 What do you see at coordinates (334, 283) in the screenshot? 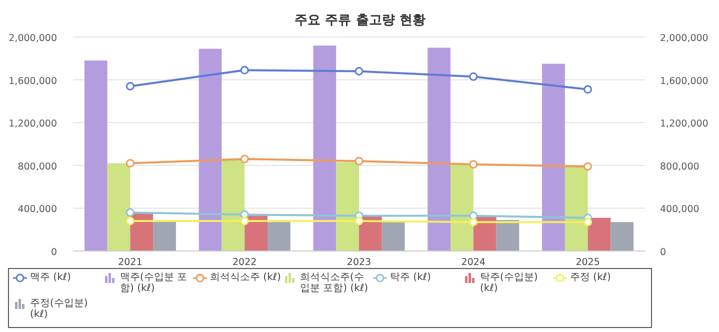
I see `legend-label: 희석식소주(수입분 포함) (kℓ)` at bounding box center [334, 283].